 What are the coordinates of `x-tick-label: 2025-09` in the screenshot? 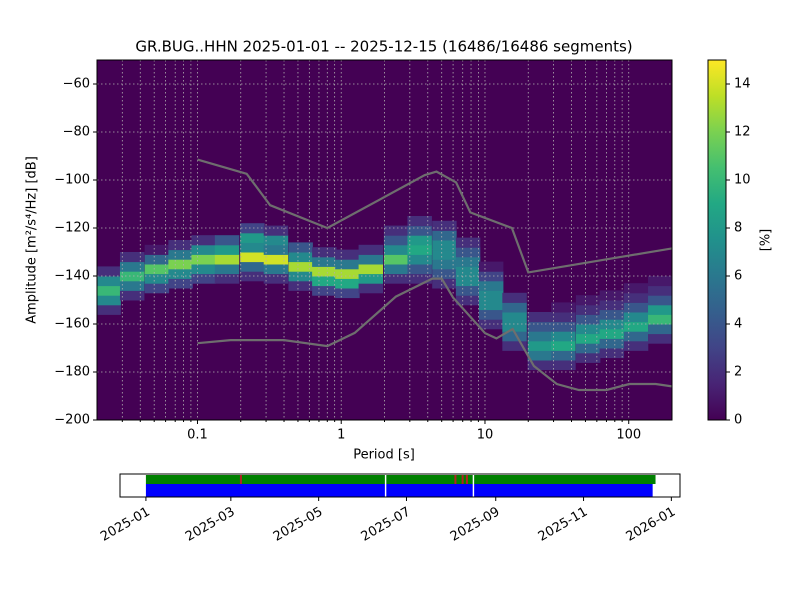 It's located at (475, 525).